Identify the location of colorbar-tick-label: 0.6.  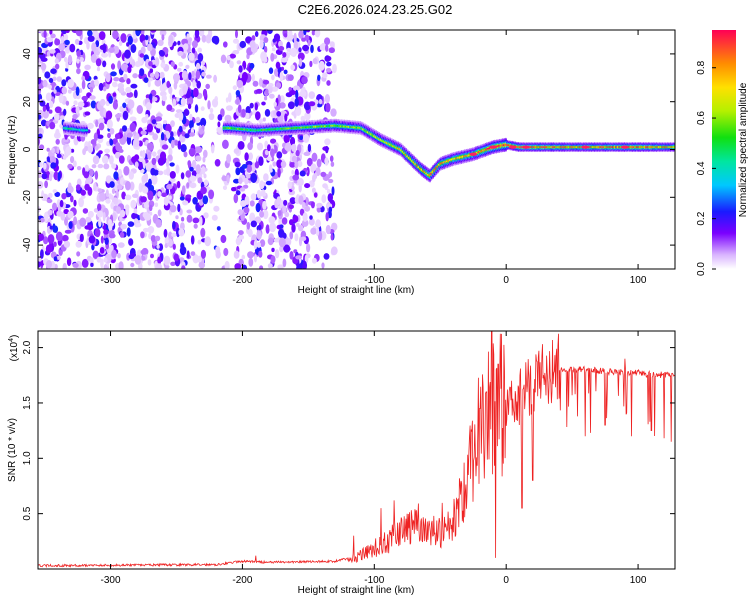
(701, 118).